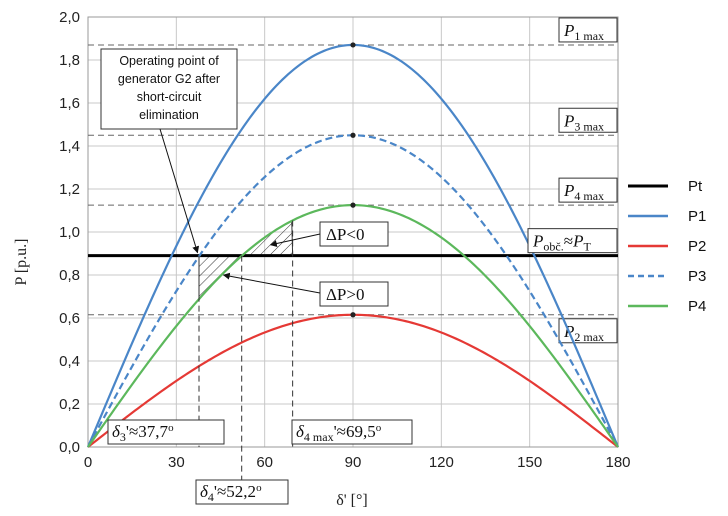  Describe the element at coordinates (339, 433) in the screenshot. I see `delta-label: δ4 max'≈69,5o` at that location.